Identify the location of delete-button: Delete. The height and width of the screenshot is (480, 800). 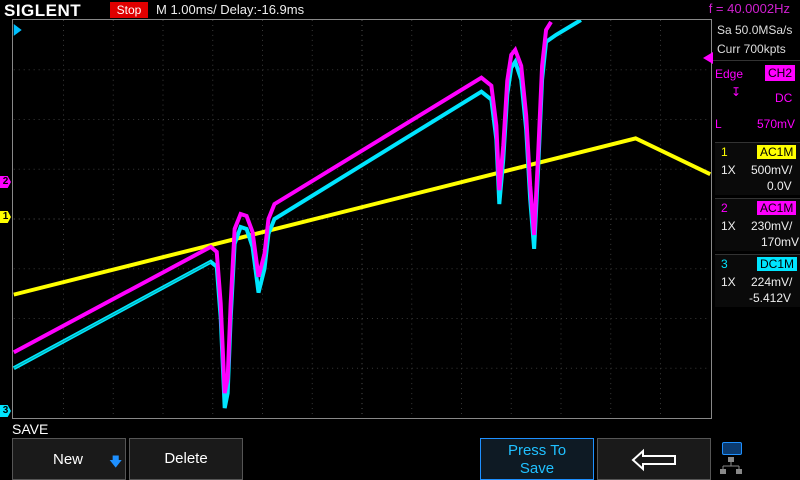
(186, 459).